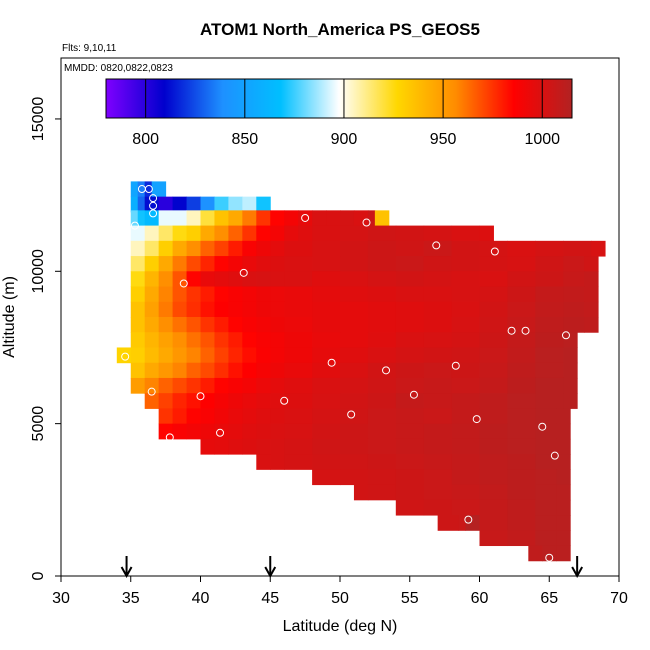  Describe the element at coordinates (619, 598) in the screenshot. I see `x-tick-label: 70` at that location.